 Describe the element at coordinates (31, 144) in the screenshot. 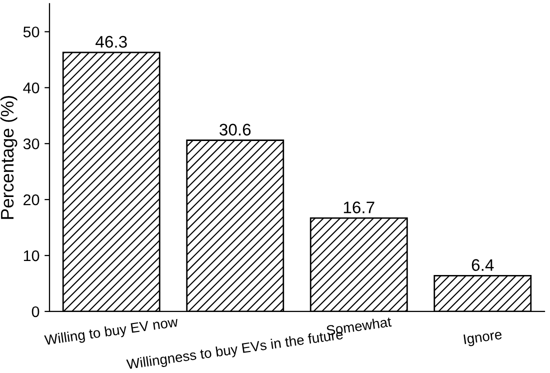

I see `y-tick-label: 30` at that location.